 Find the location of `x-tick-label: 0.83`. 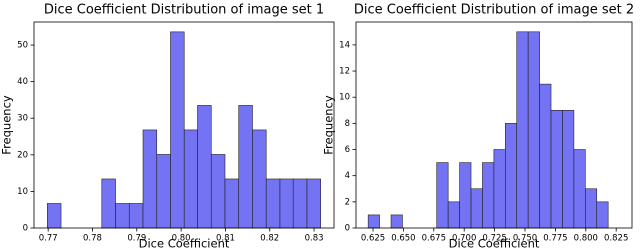

x-tick-label: 0.83 is located at coordinates (314, 239).